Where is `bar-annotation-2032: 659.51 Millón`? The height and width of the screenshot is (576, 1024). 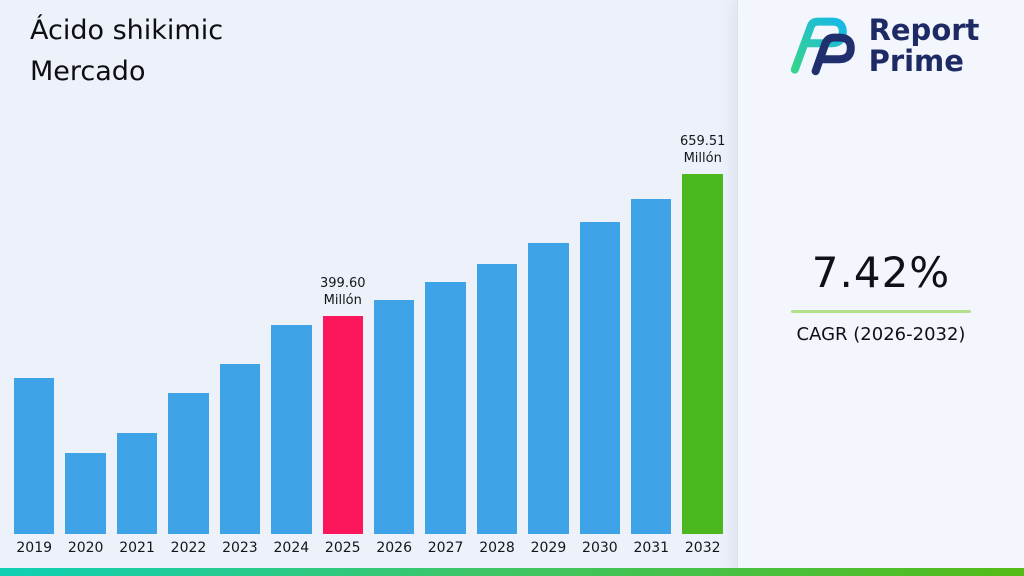 bar-annotation-2032: 659.51 Millón is located at coordinates (702, 150).